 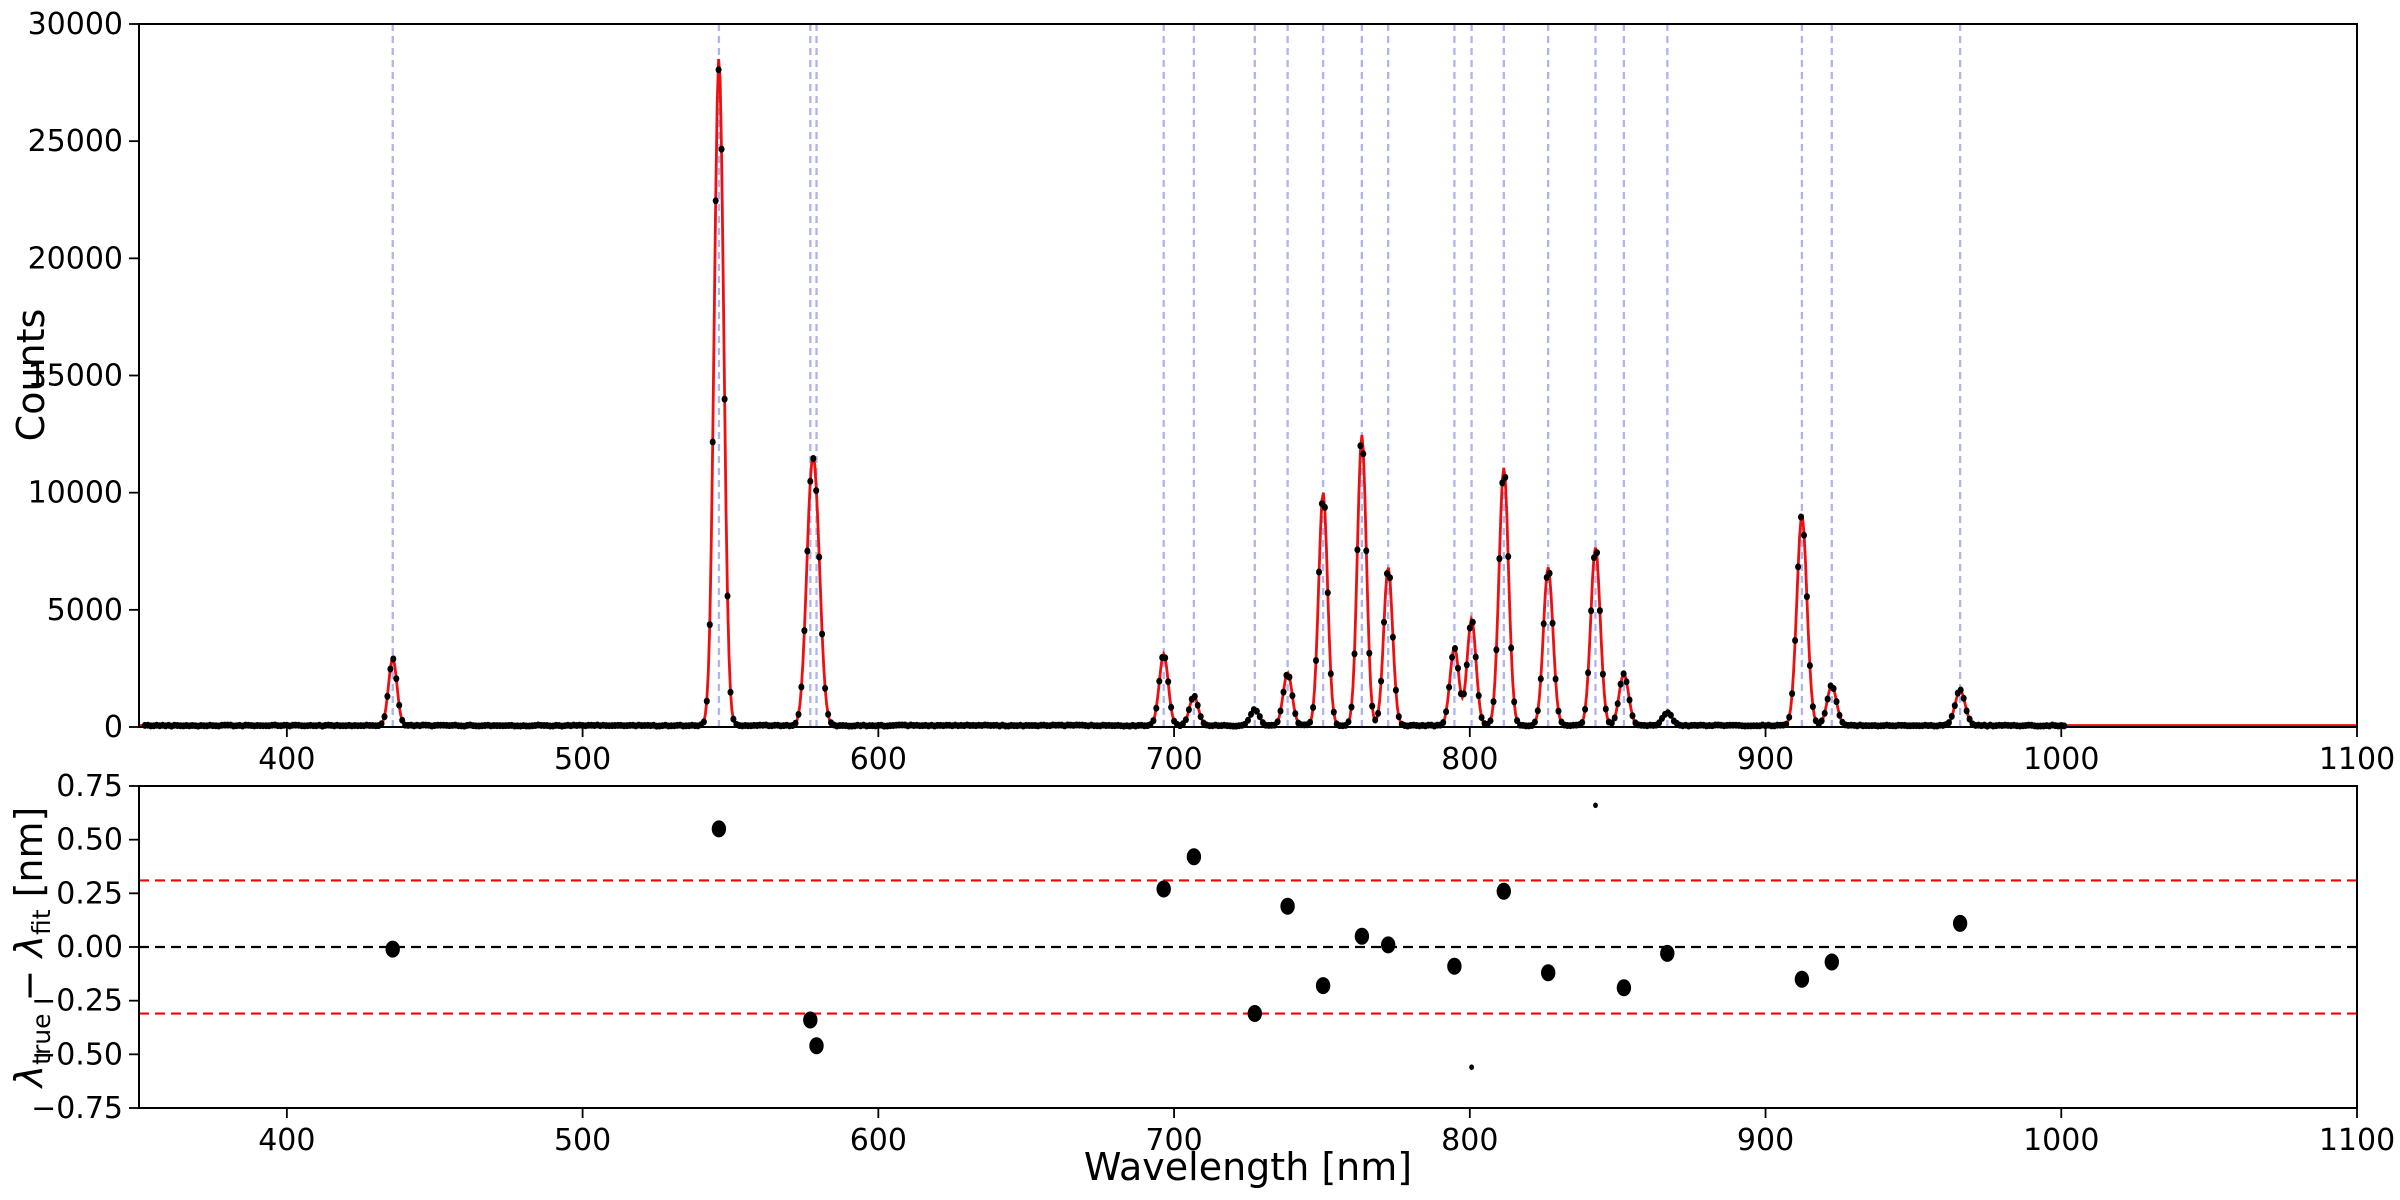 I want to click on y-tick-label: 0.25, so click(x=89, y=893).